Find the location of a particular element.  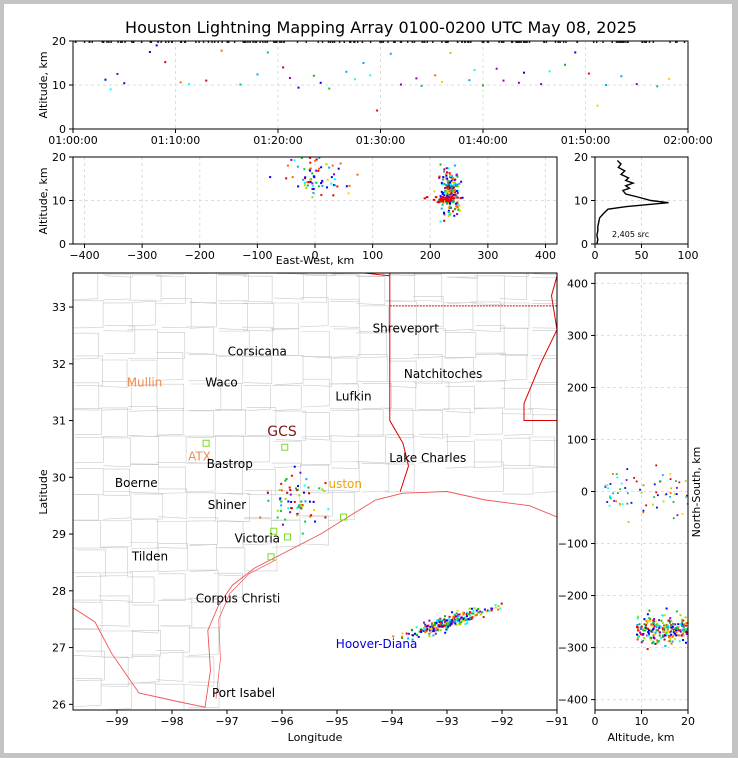

y-tick-label: 32 is located at coordinates (59, 364).